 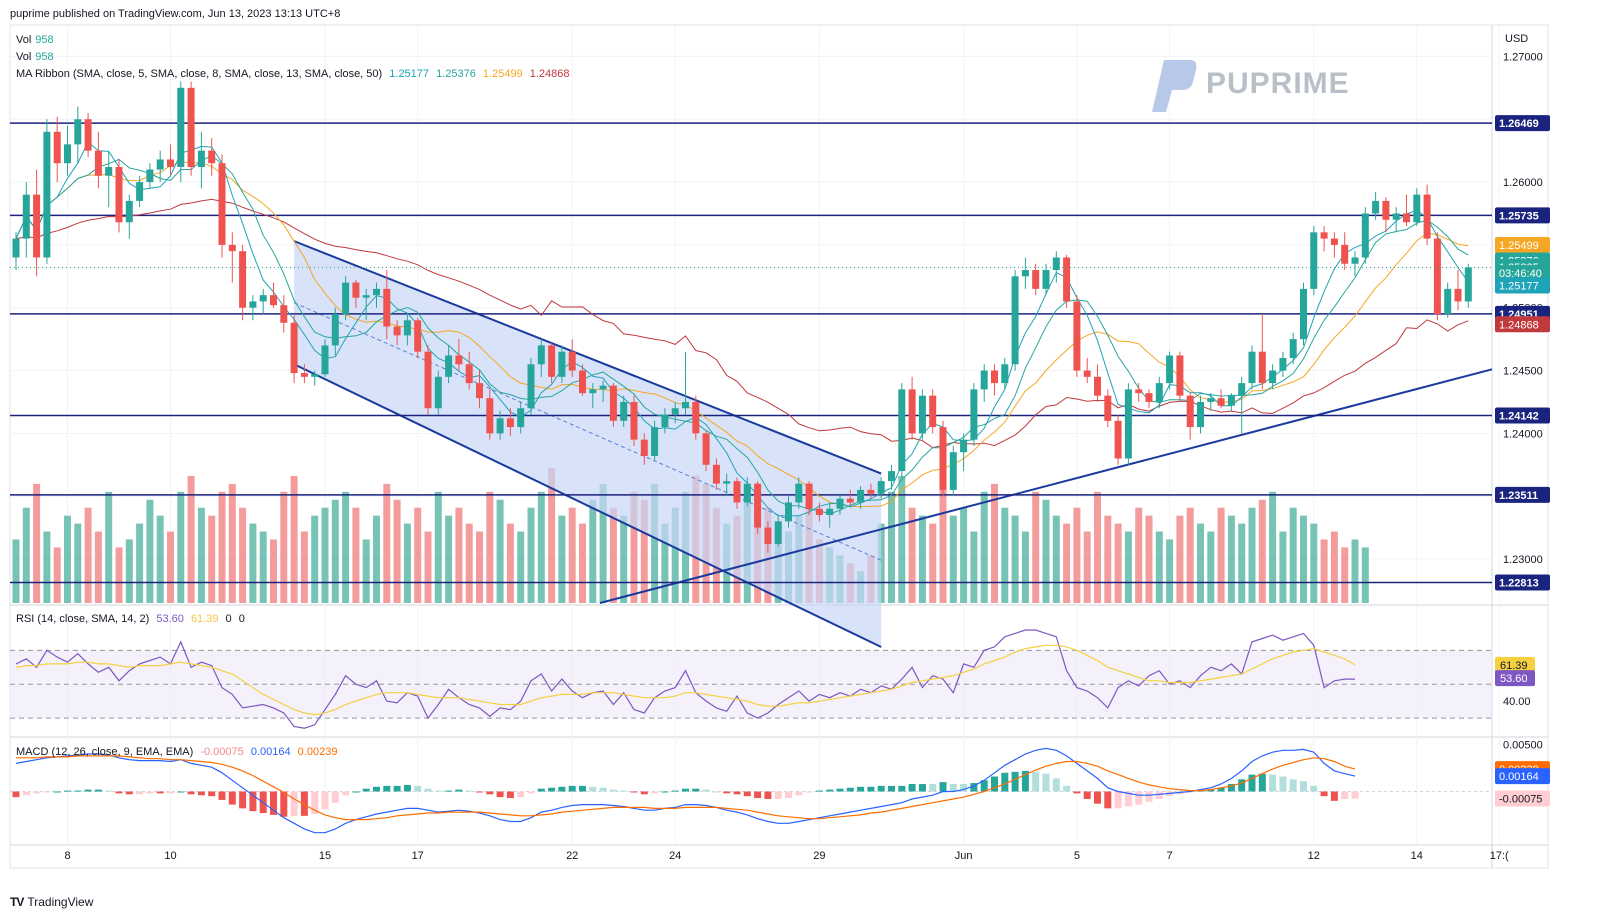 I want to click on price-tag-label: 1.22813, so click(x=1519, y=584).